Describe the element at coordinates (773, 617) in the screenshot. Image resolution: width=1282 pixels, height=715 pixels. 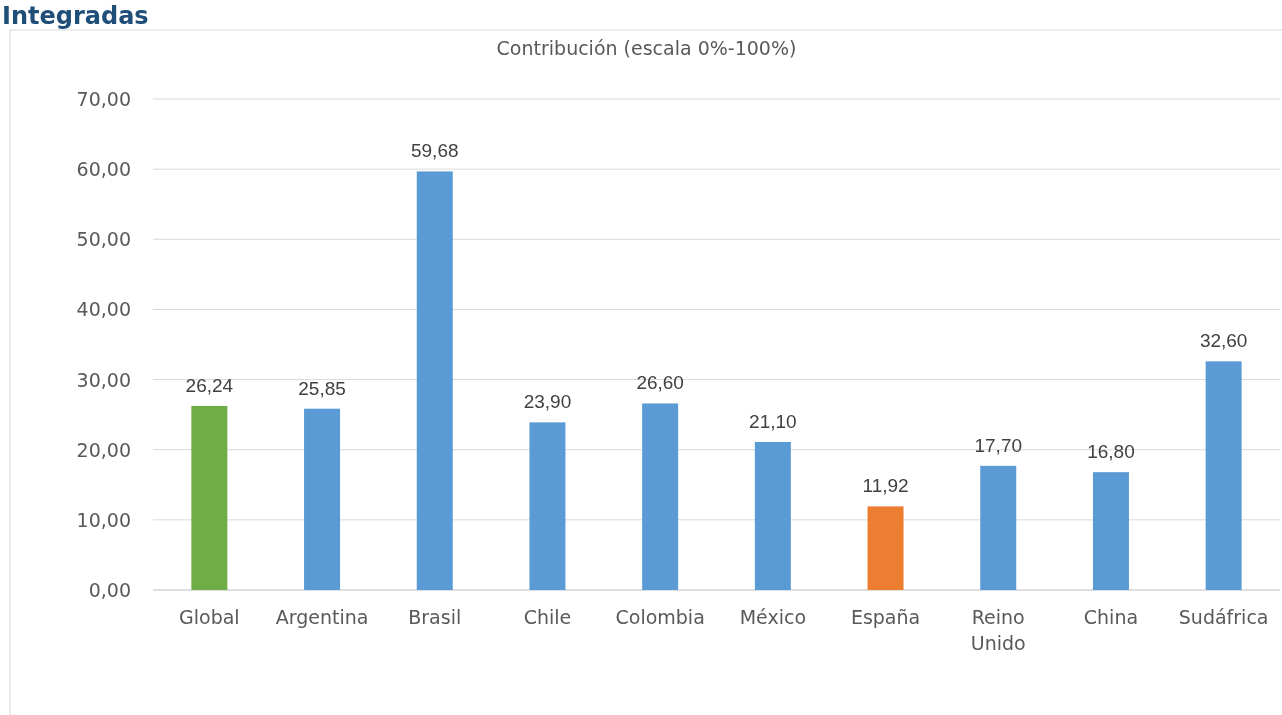
I see `x-tick-label: México` at that location.